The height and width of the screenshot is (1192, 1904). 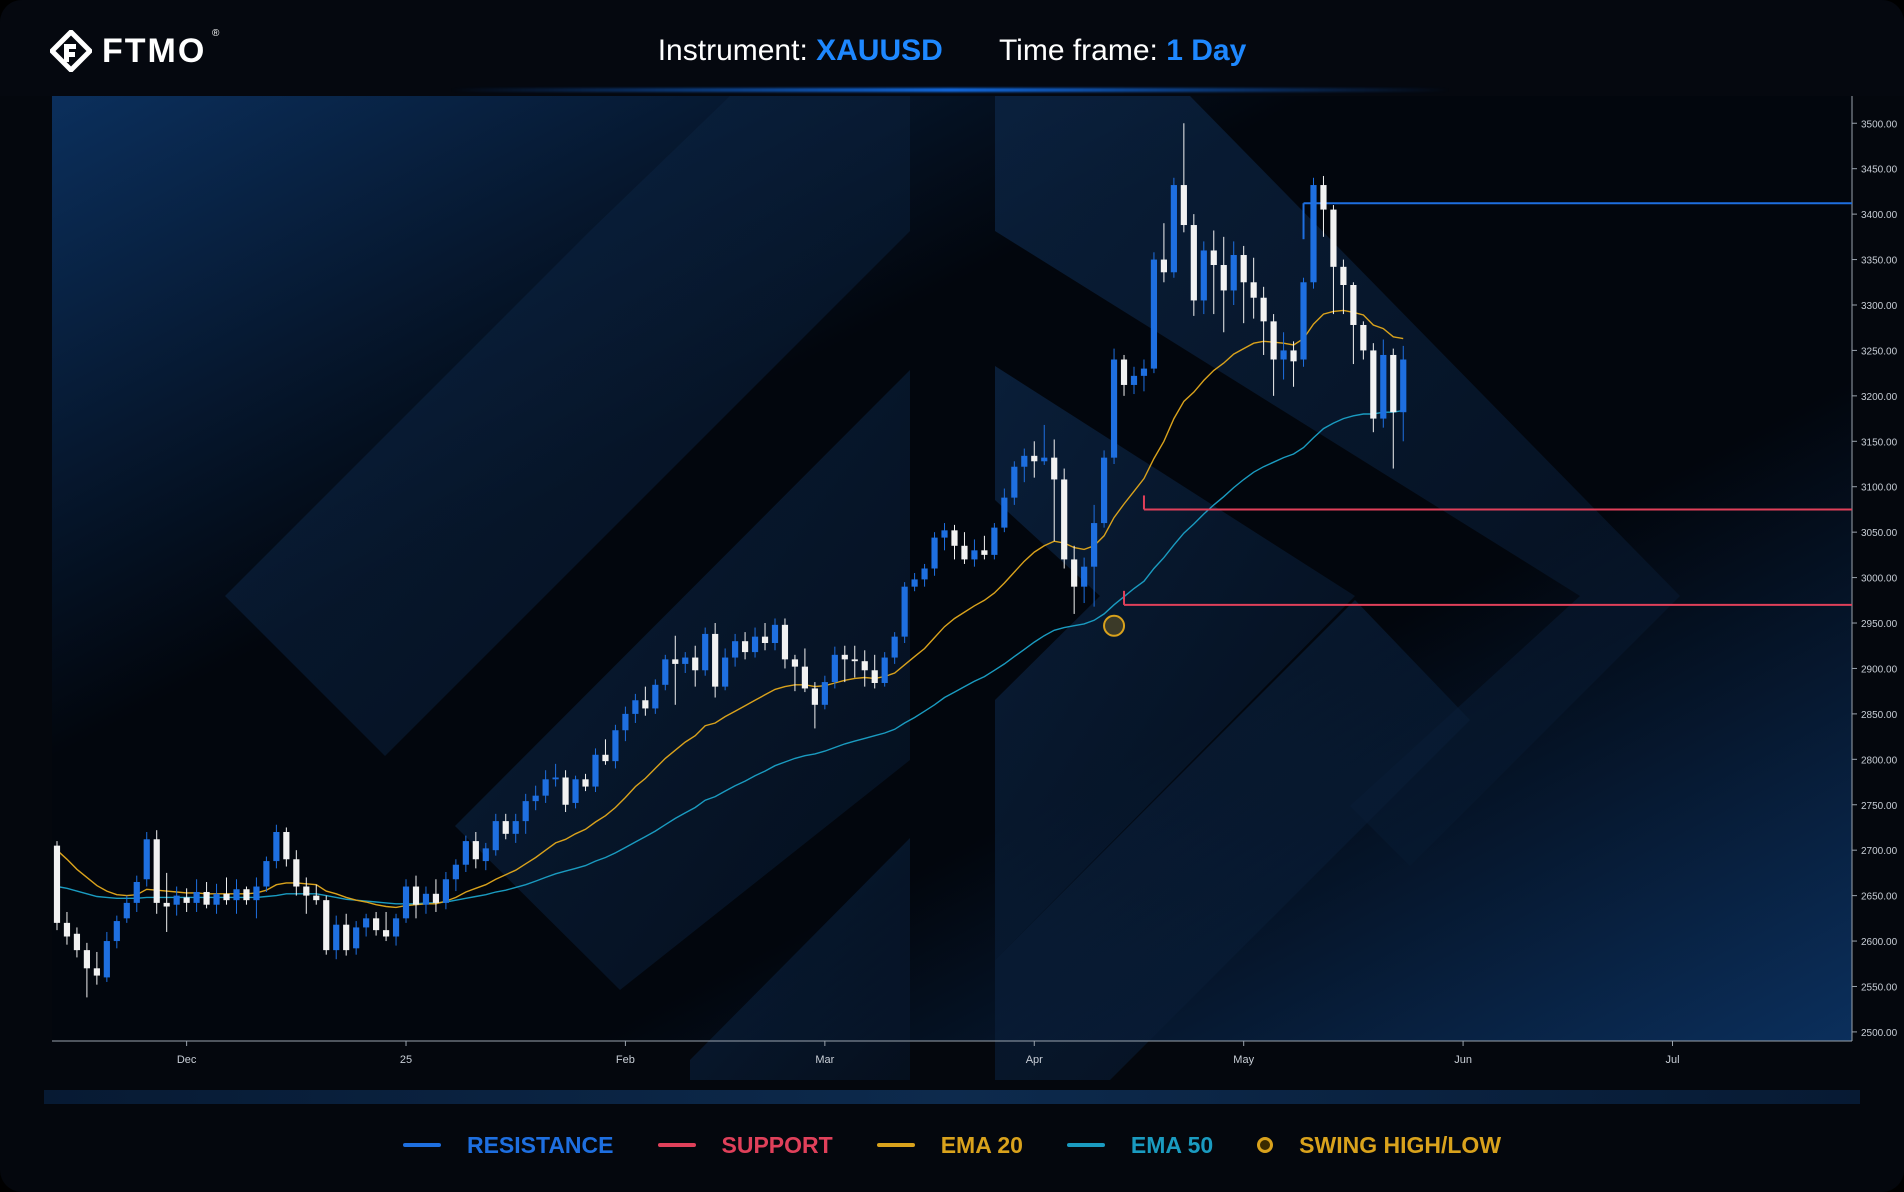 What do you see at coordinates (421, 1145) in the screenshot?
I see `legend-swatch` at bounding box center [421, 1145].